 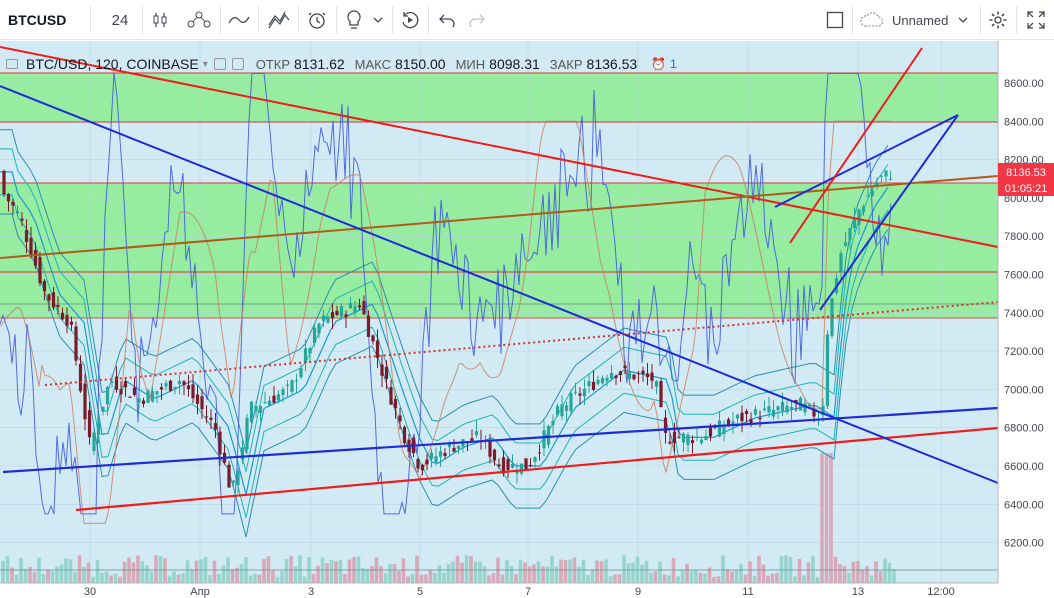 What do you see at coordinates (835, 20) in the screenshot?
I see `layout-icon` at bounding box center [835, 20].